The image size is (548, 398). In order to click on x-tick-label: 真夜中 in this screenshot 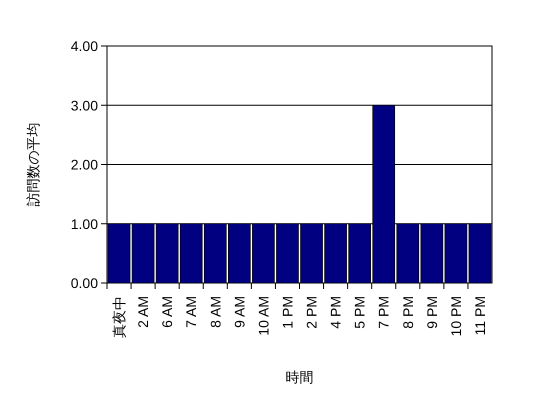, I will do `click(119, 317)`.